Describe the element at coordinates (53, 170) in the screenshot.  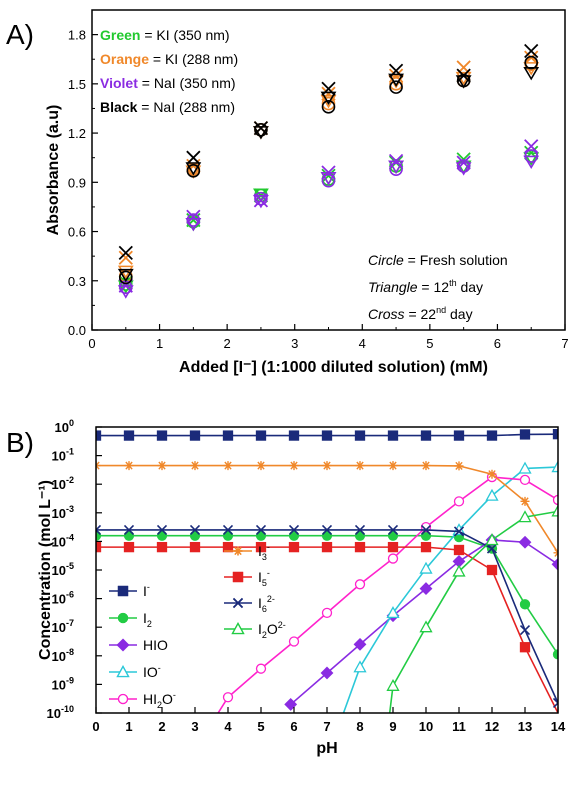
I see `y-axis-title: Absorbance (a.u)` at that location.